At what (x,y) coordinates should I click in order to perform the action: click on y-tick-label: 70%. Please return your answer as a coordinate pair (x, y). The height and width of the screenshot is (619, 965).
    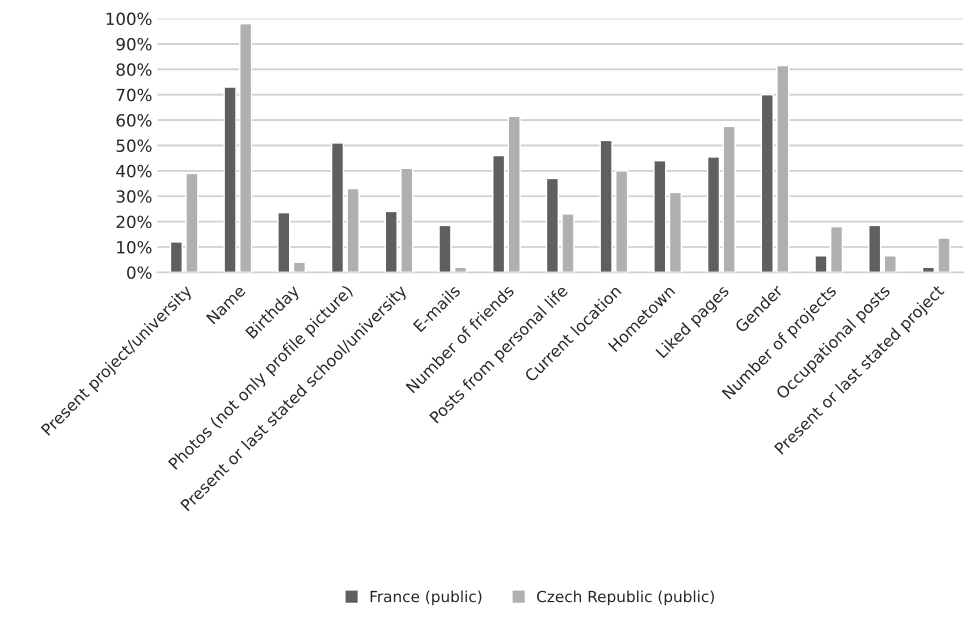
    Looking at the image, I should click on (134, 95).